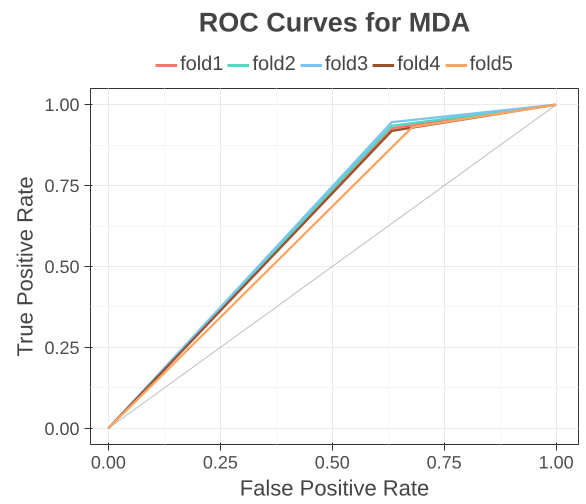 This screenshot has width=586, height=504. Describe the element at coordinates (419, 64) in the screenshot. I see `legend-label: fold4` at that location.